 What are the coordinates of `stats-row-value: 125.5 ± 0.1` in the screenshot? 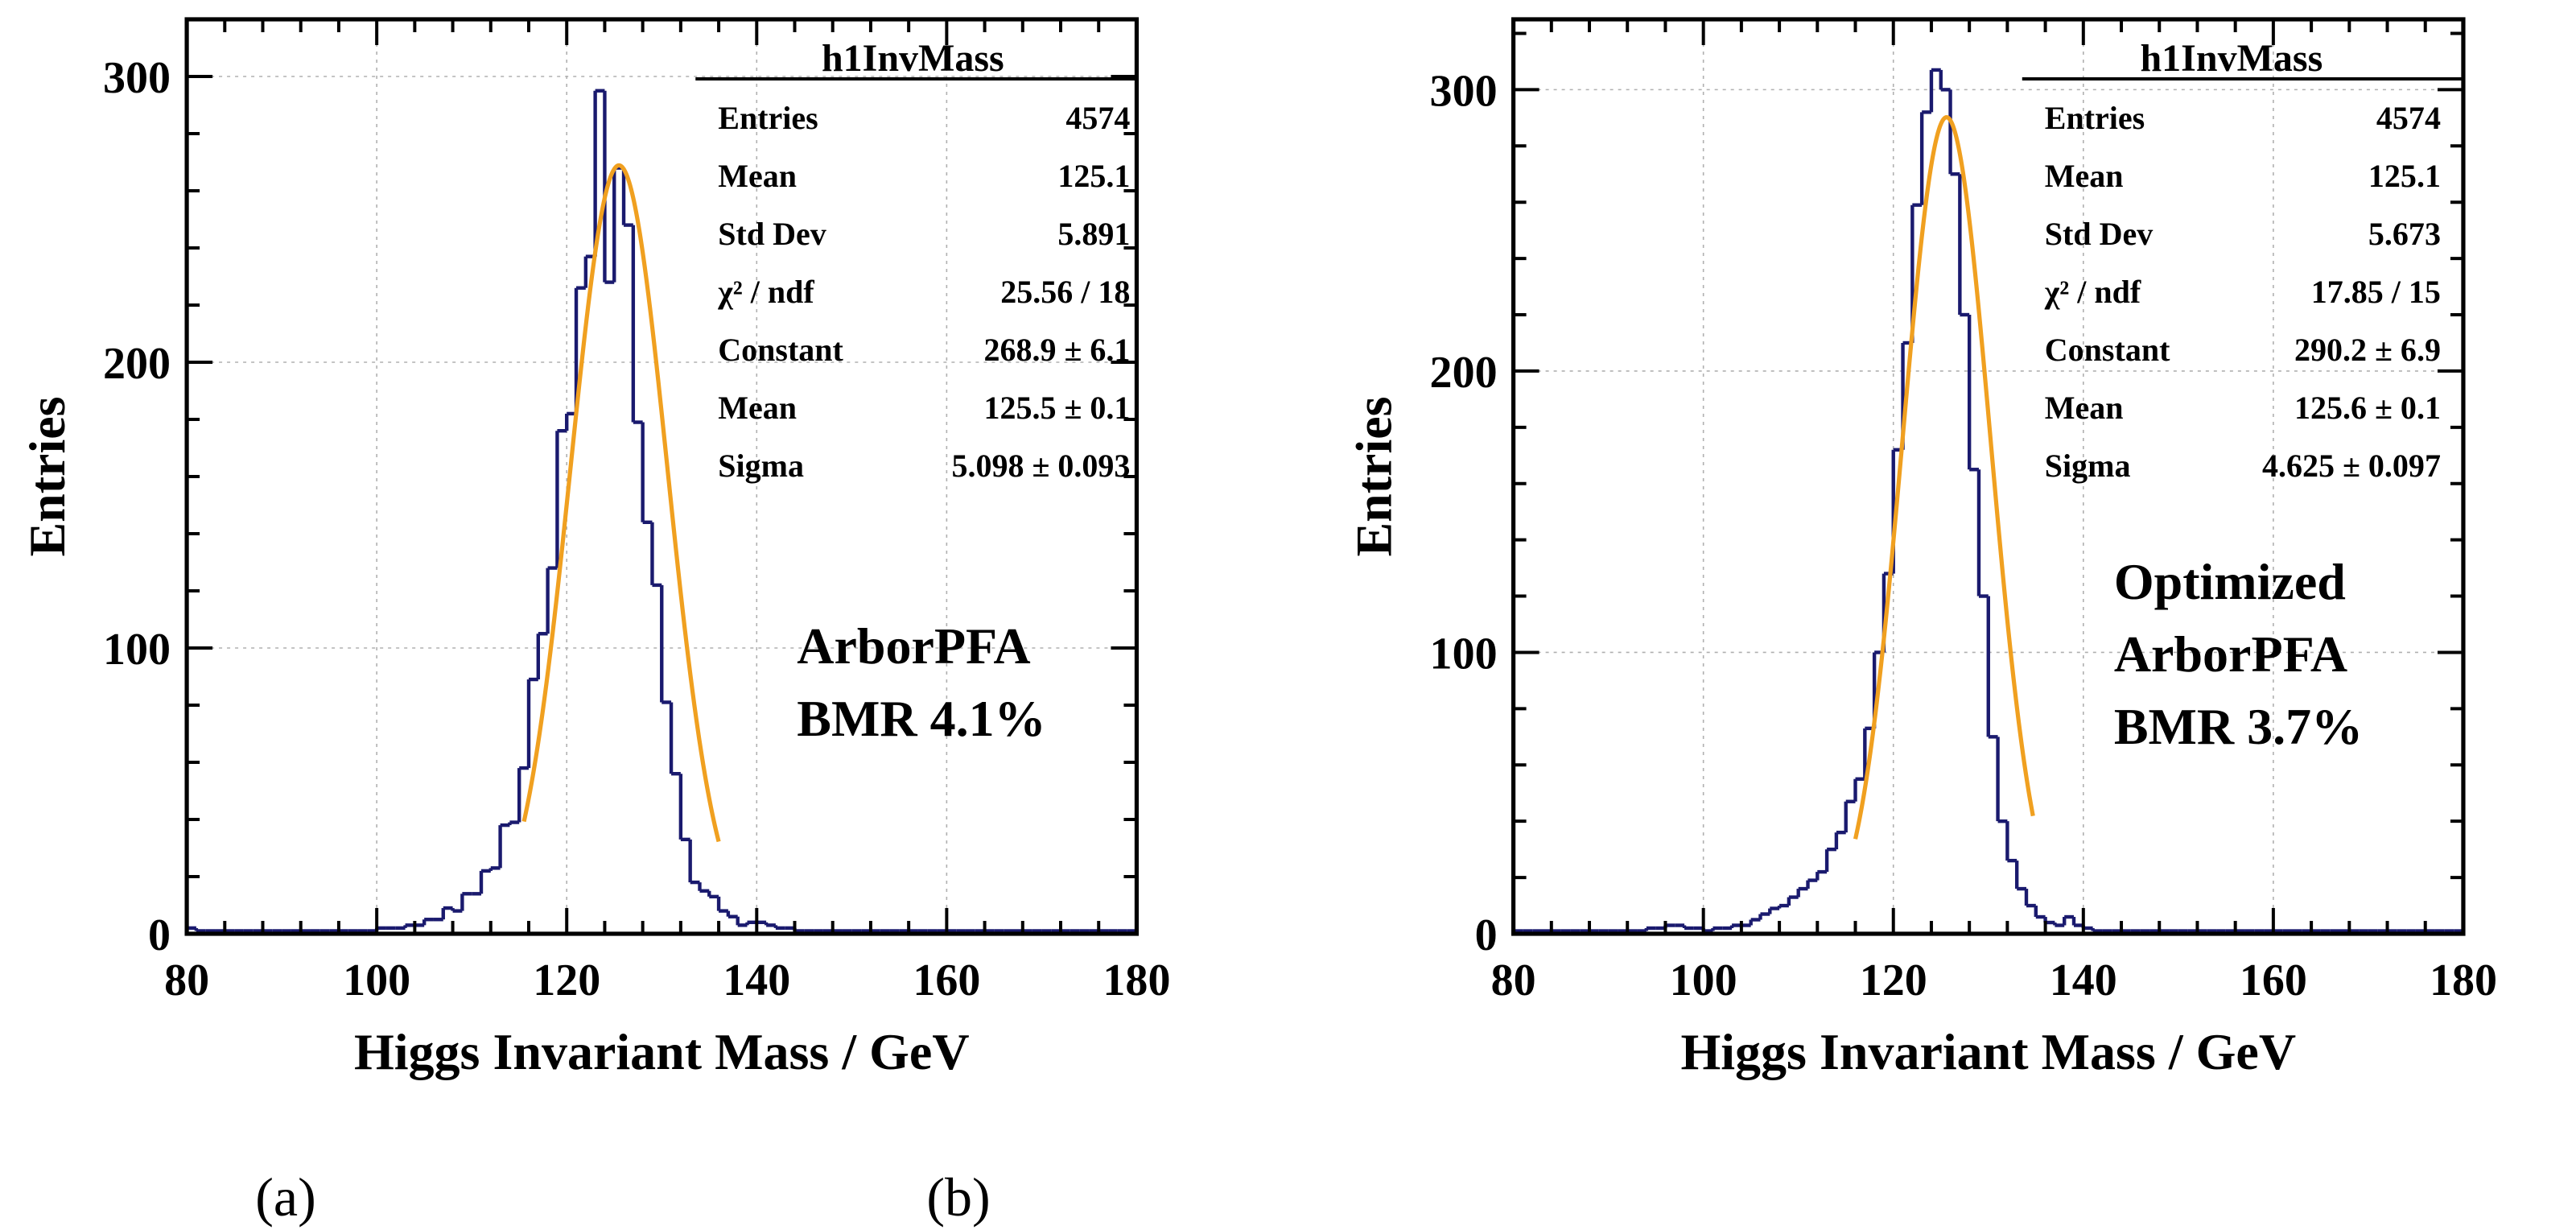 It's located at (1056, 408).